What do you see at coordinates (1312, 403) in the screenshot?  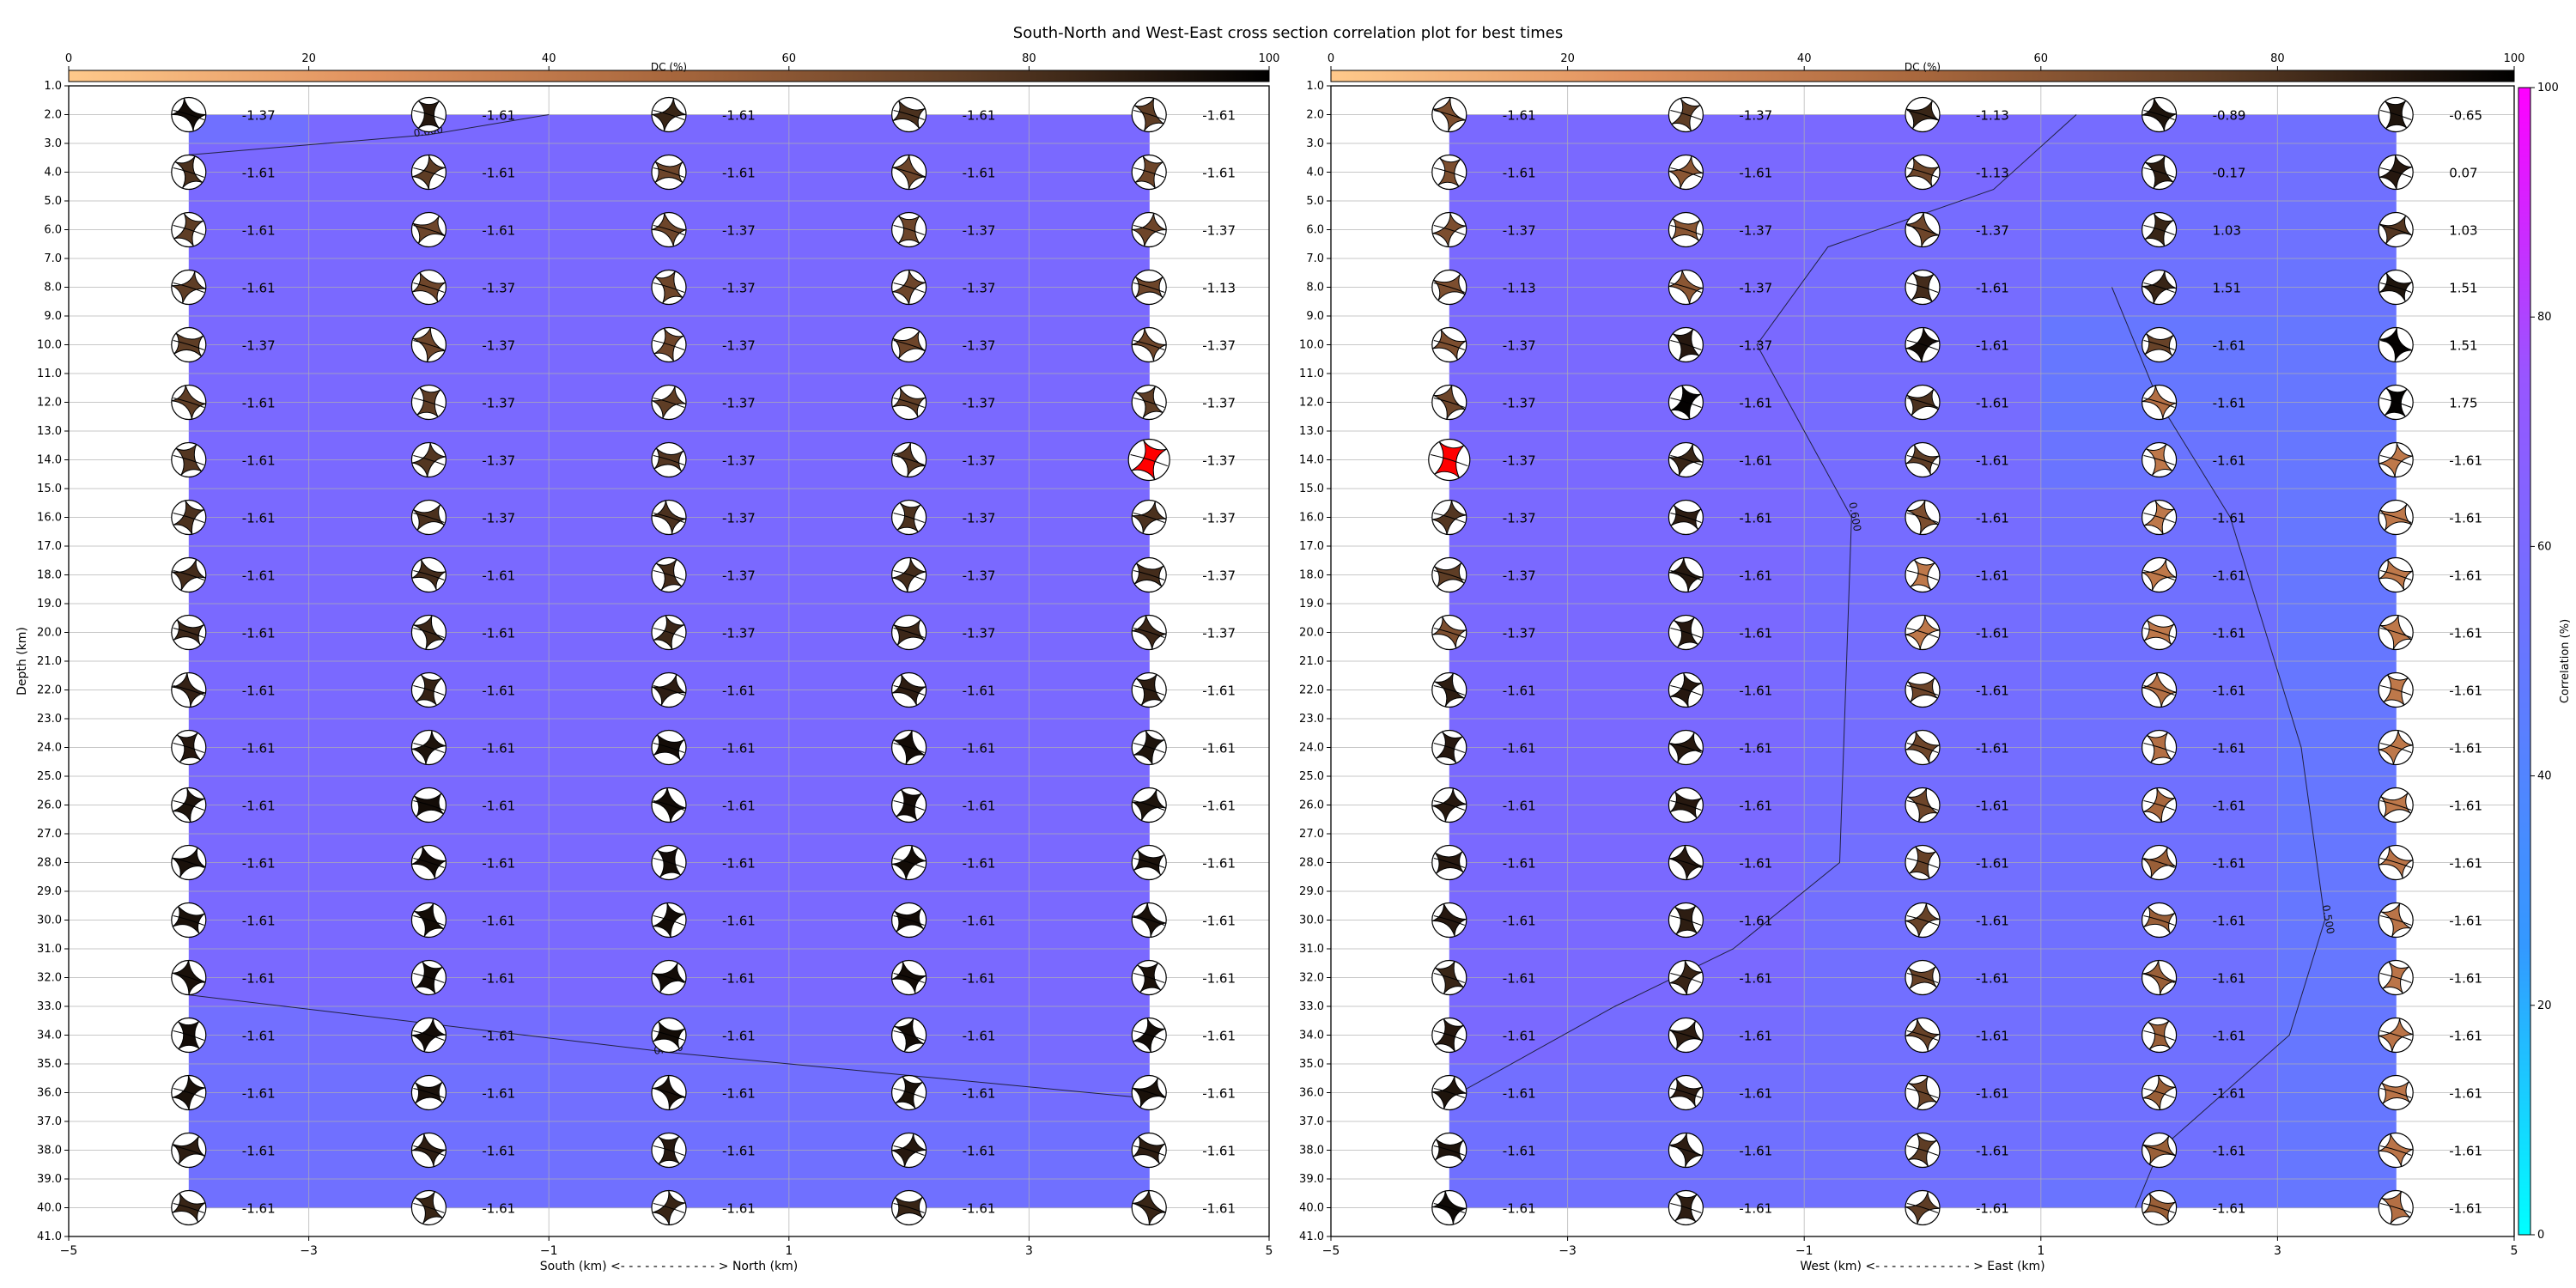 I see `y-tick-label: 12.0` at bounding box center [1312, 403].